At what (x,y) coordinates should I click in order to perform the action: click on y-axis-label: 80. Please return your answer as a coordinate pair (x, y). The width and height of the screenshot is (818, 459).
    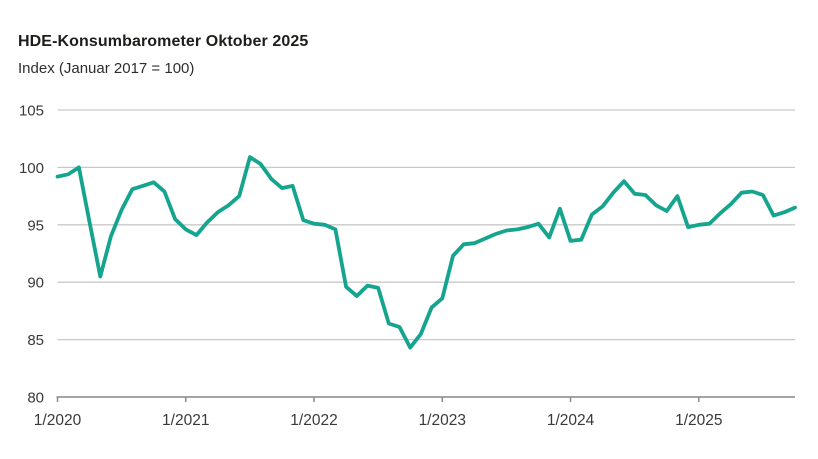
    Looking at the image, I should click on (35, 398).